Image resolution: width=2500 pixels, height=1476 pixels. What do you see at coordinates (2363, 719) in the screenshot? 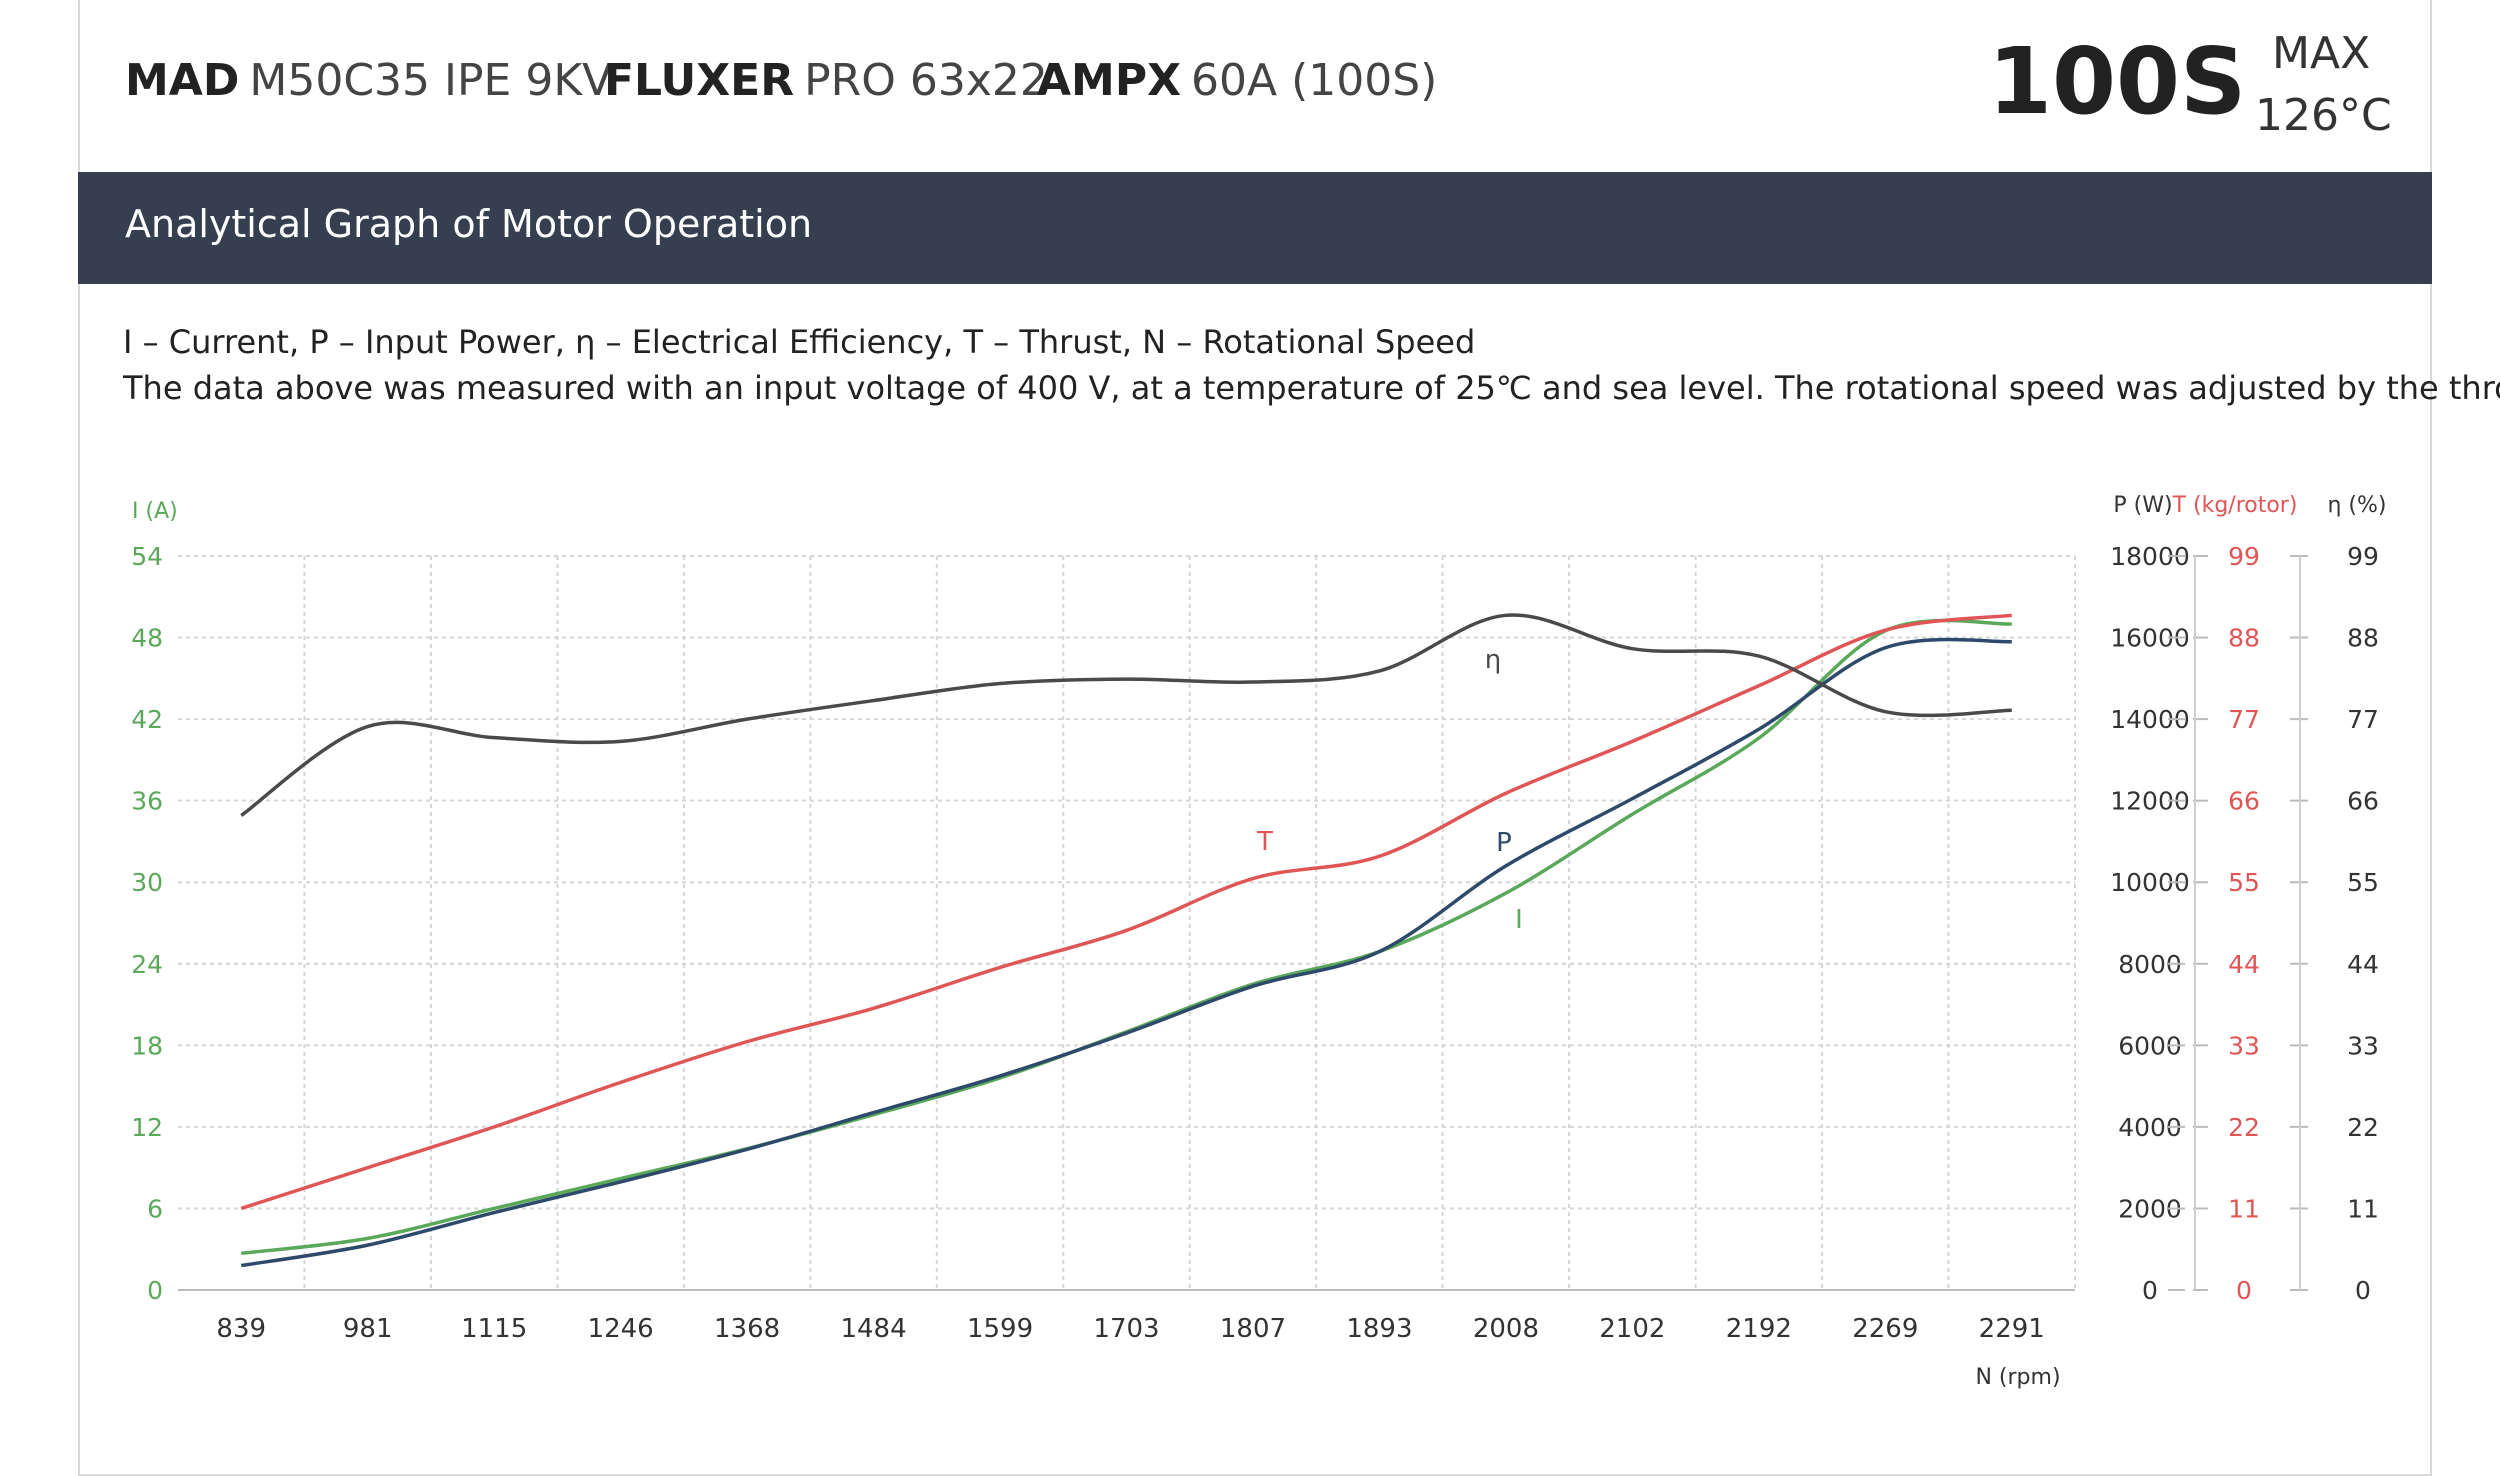
I see `efficiency-tick-label: 77` at bounding box center [2363, 719].